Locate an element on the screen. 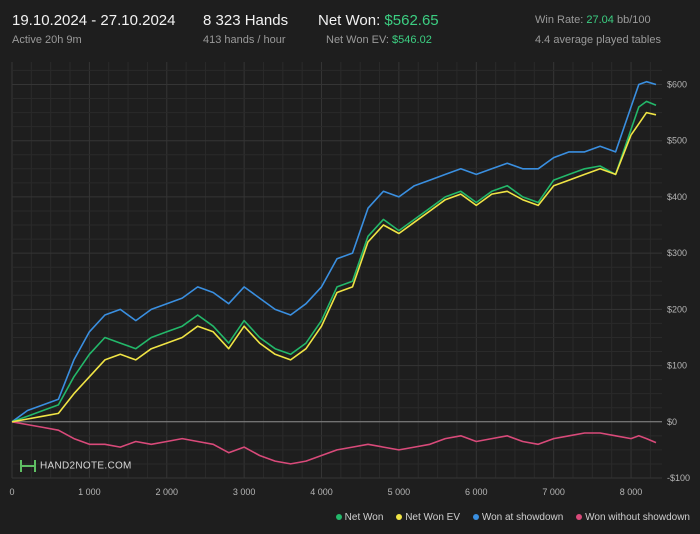 The image size is (700, 534). y-tick-label: $200 is located at coordinates (677, 309).